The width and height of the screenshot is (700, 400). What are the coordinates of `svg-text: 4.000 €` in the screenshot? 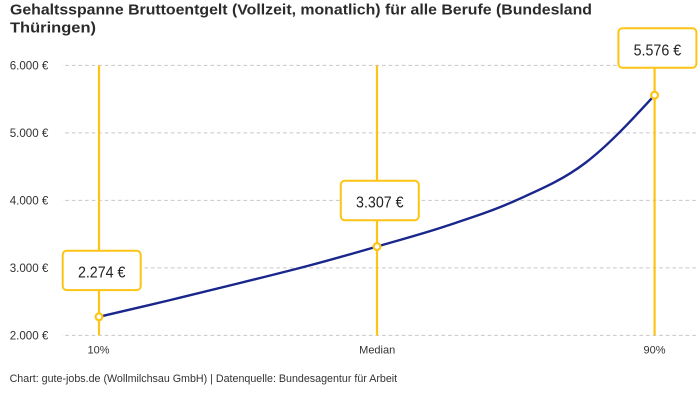 It's located at (29, 200).